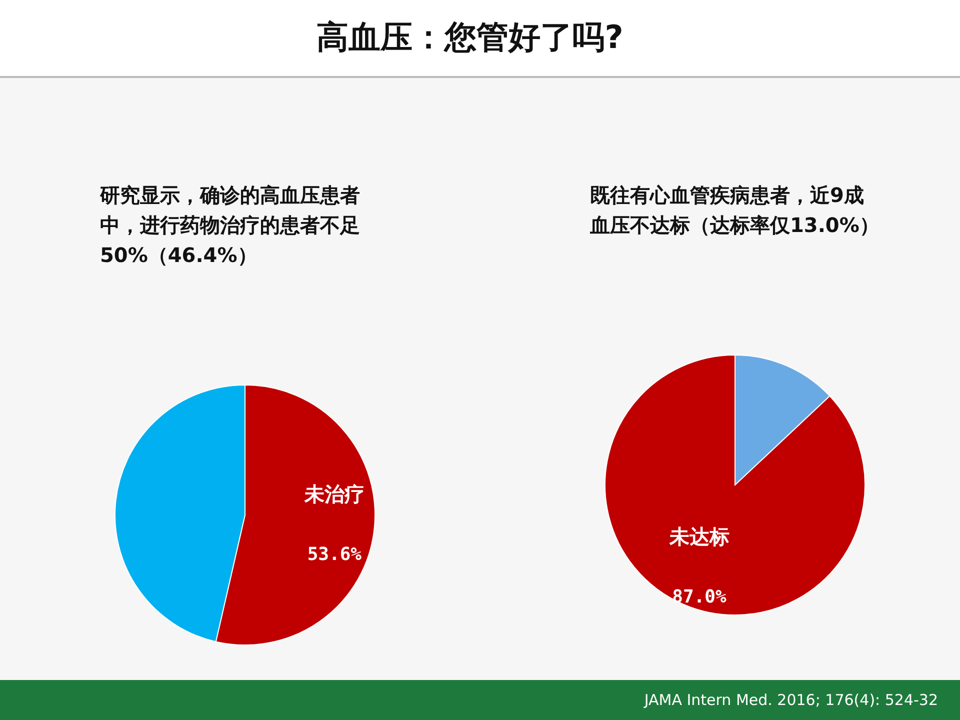 This screenshot has height=720, width=960. Describe the element at coordinates (334, 555) in the screenshot. I see `data-label: 53.6%` at that location.